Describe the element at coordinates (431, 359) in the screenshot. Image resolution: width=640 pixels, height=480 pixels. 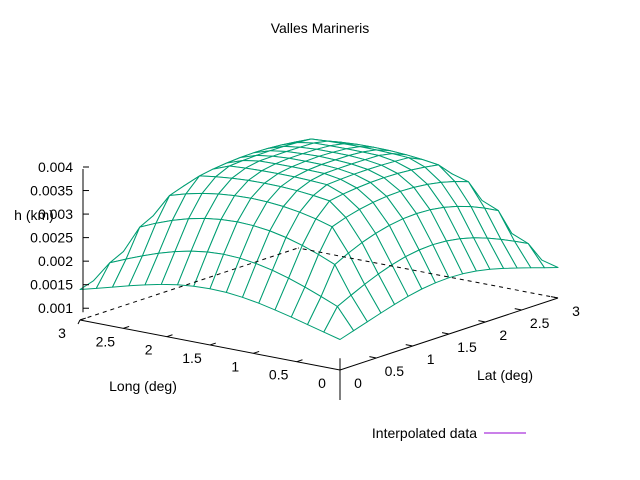
I see `y-tick-label: 1` at that location.